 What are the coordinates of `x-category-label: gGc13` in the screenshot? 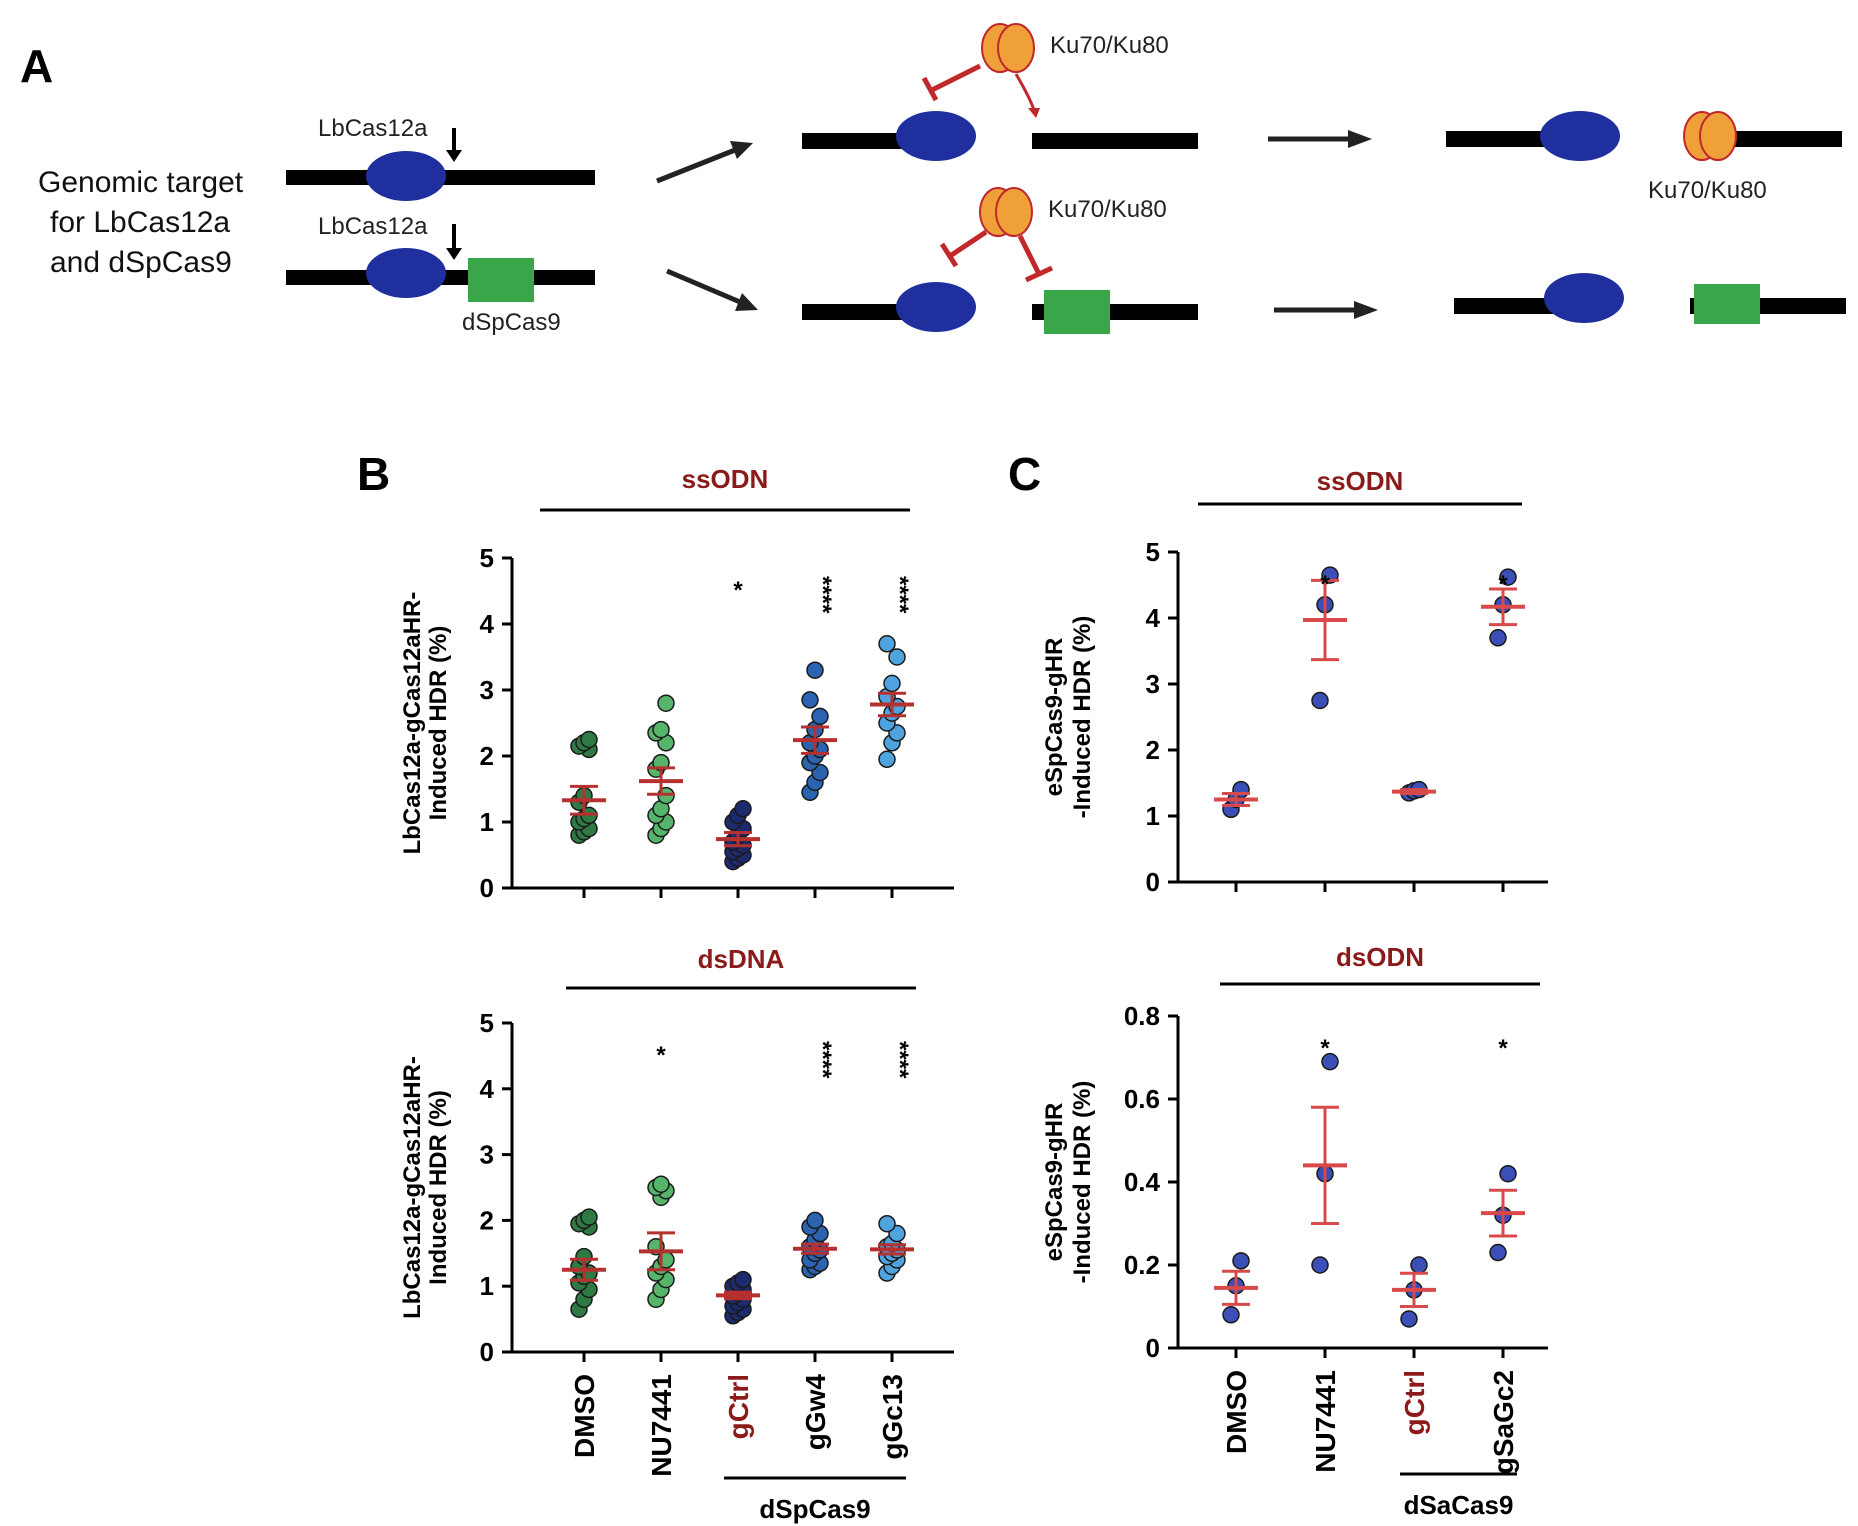 It's located at (892, 1417).